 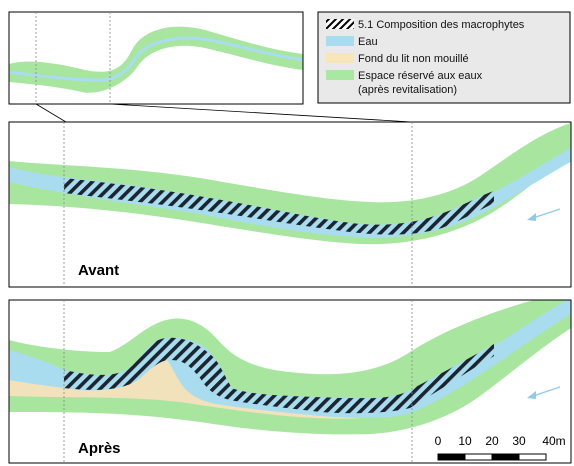 What do you see at coordinates (492, 441) in the screenshot?
I see `scale-tick-label: 20` at bounding box center [492, 441].